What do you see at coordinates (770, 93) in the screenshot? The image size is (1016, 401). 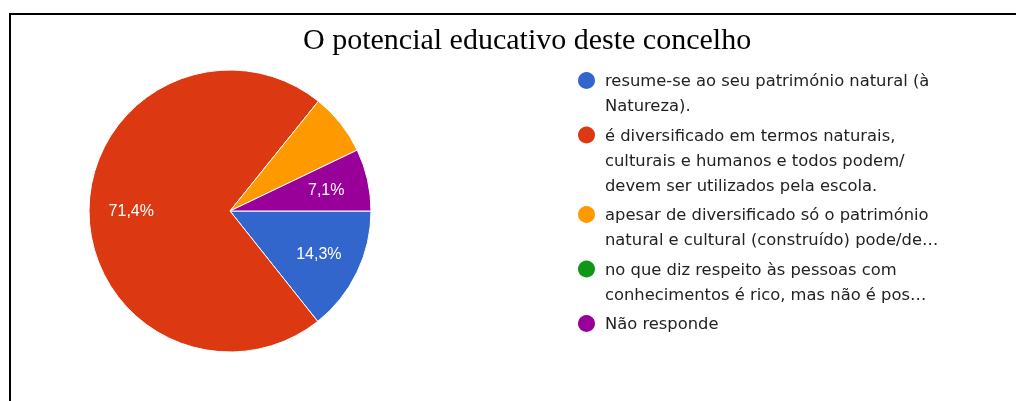 I see `legend-label: resume-se ao seu património natural (à Natureza).` at bounding box center [770, 93].